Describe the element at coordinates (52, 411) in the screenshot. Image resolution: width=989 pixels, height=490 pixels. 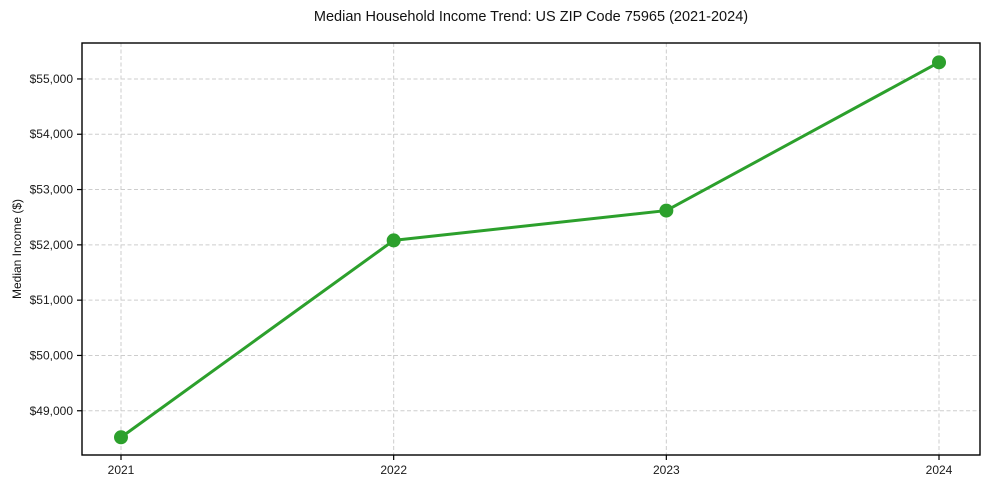
I see `y-tick-label: $49,000` at that location.